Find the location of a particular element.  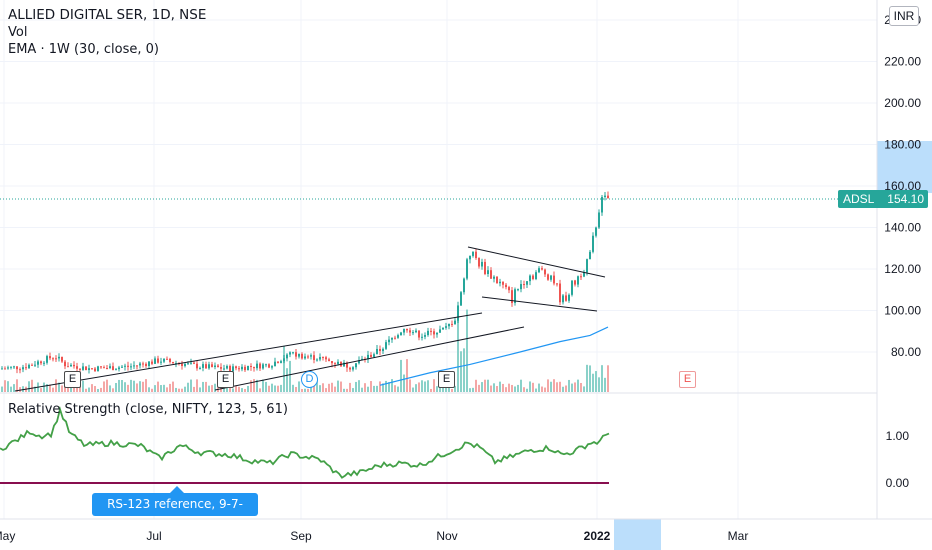

trendline-lower-channel is located at coordinates (369, 358).